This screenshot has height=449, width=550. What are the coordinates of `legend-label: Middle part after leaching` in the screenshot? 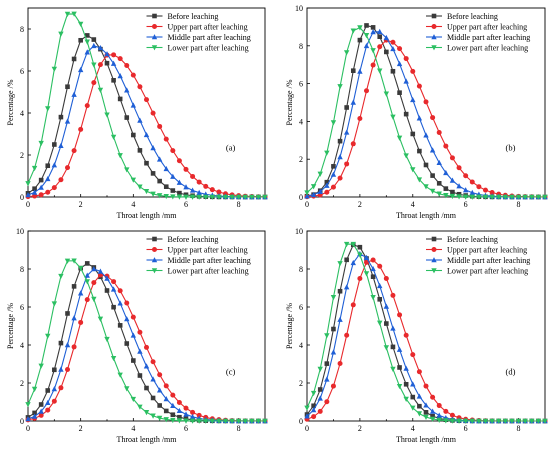 It's located at (209, 260).